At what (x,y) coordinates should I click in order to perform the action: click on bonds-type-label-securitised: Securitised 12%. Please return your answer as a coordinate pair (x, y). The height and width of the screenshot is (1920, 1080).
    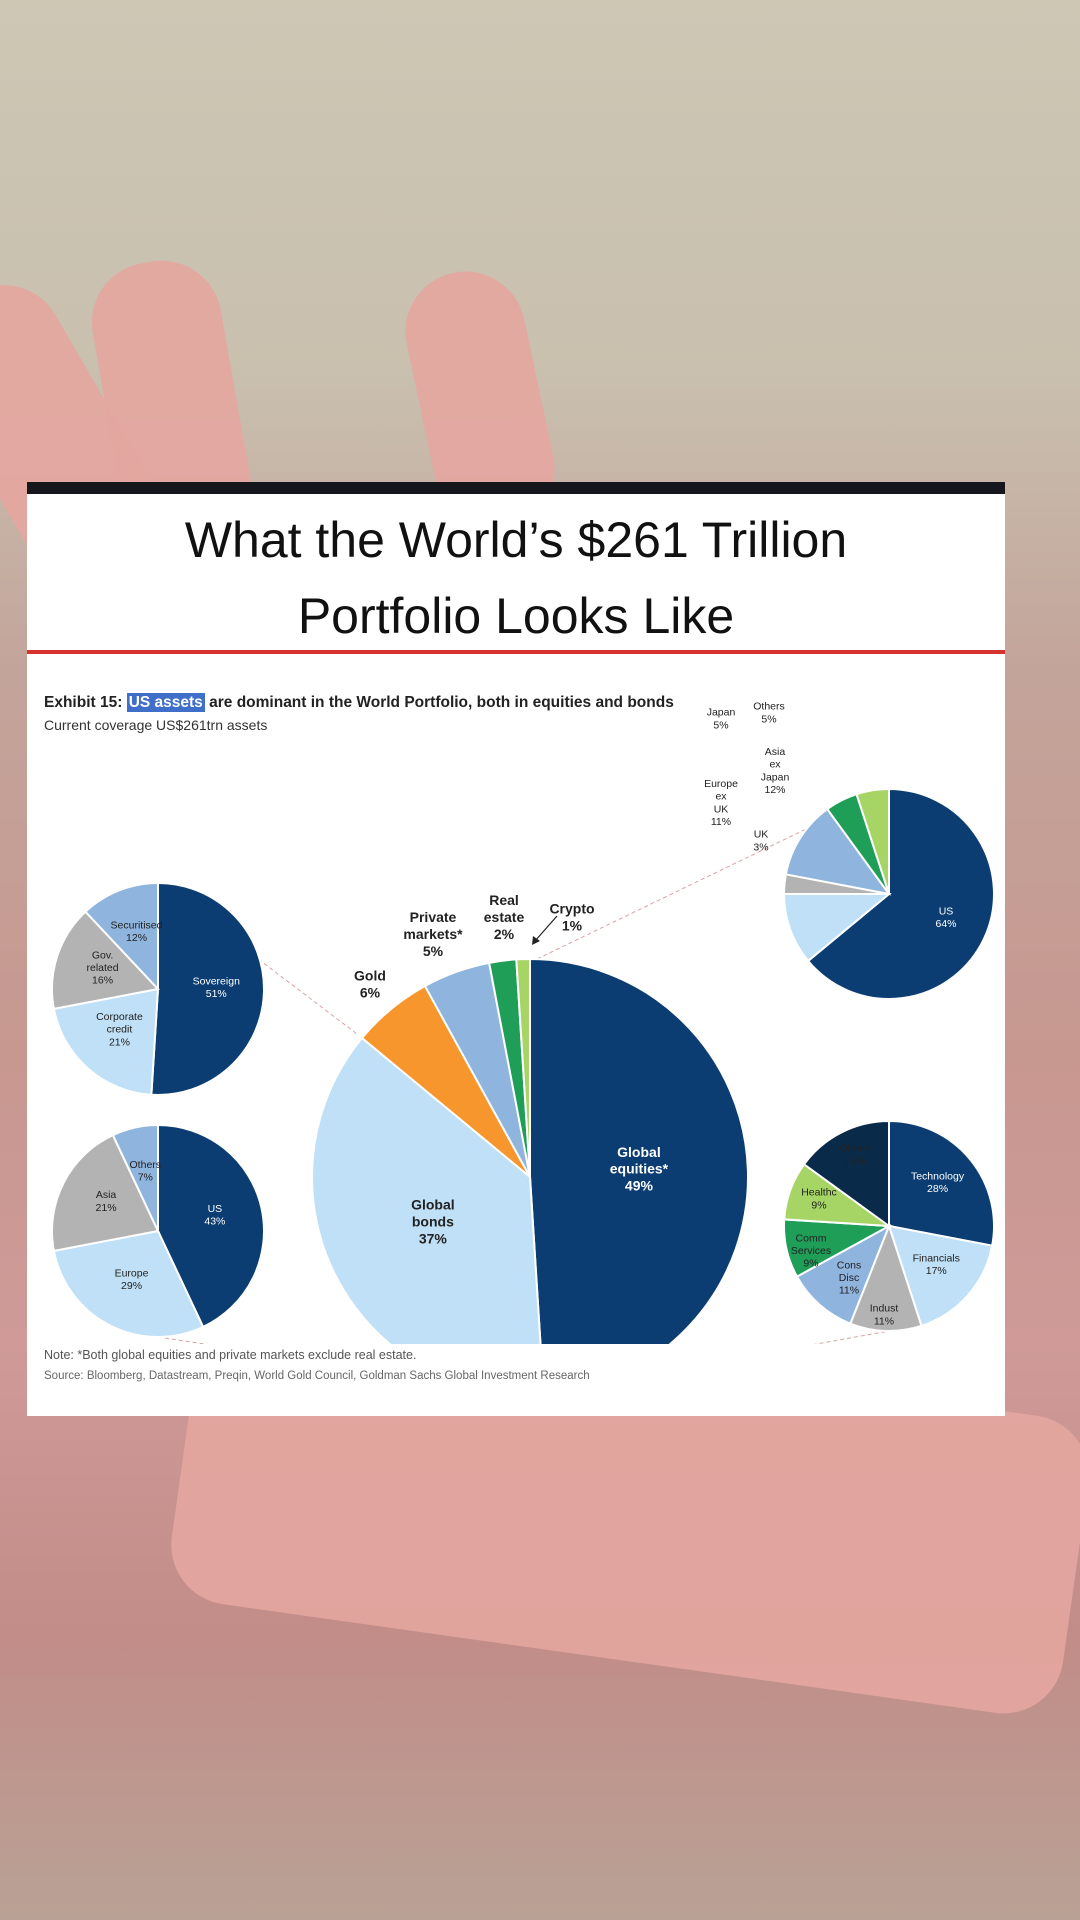
    Looking at the image, I should click on (137, 931).